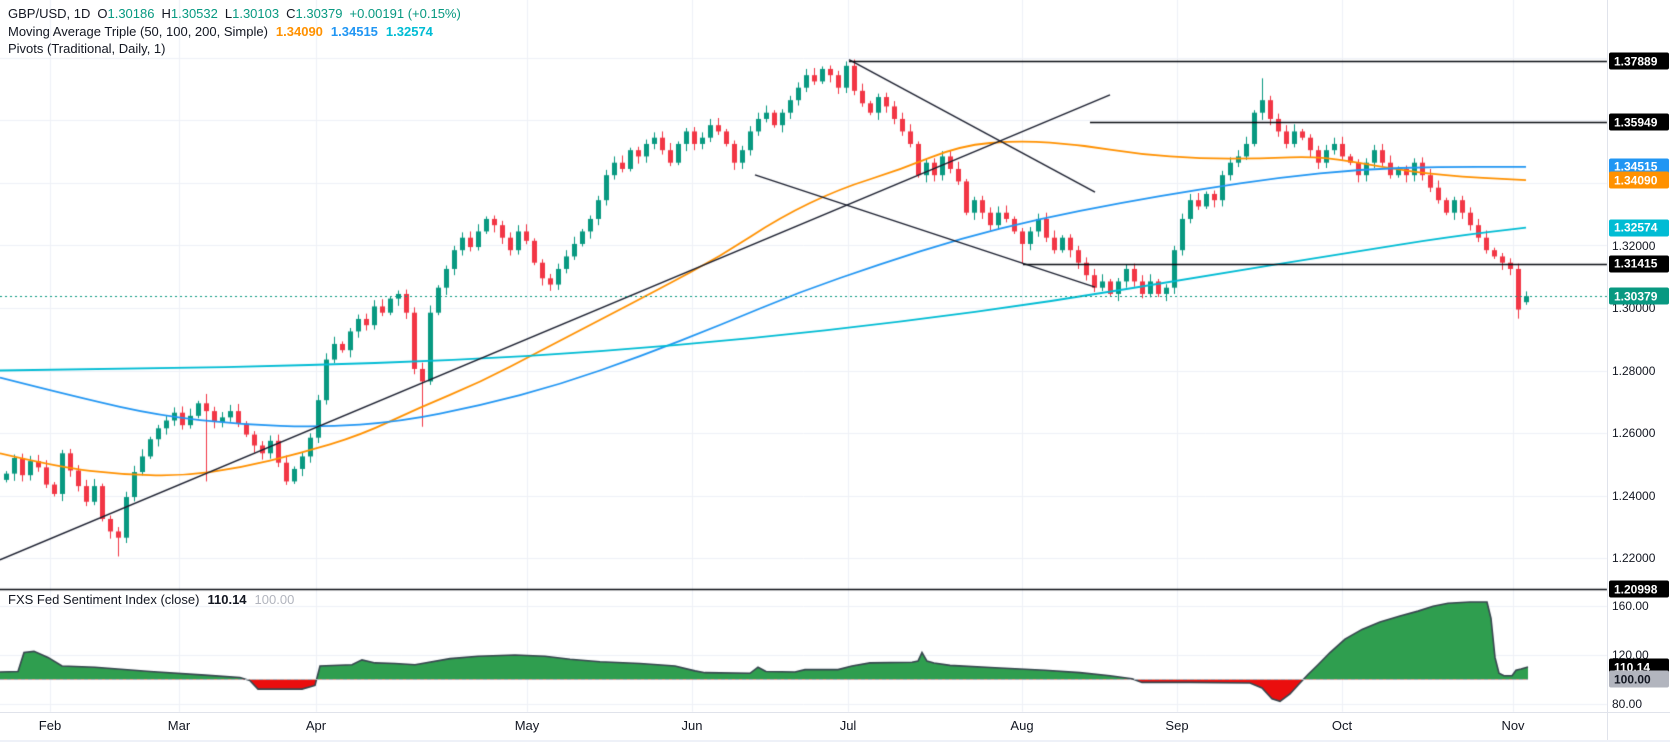 This screenshot has width=1670, height=742. What do you see at coordinates (1639, 180) in the screenshot?
I see `price-level-chip: 1.34090` at bounding box center [1639, 180].